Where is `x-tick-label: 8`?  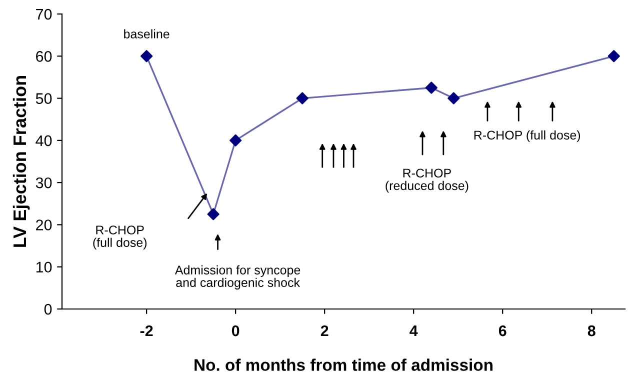
x-tick-label: 8 is located at coordinates (592, 330).